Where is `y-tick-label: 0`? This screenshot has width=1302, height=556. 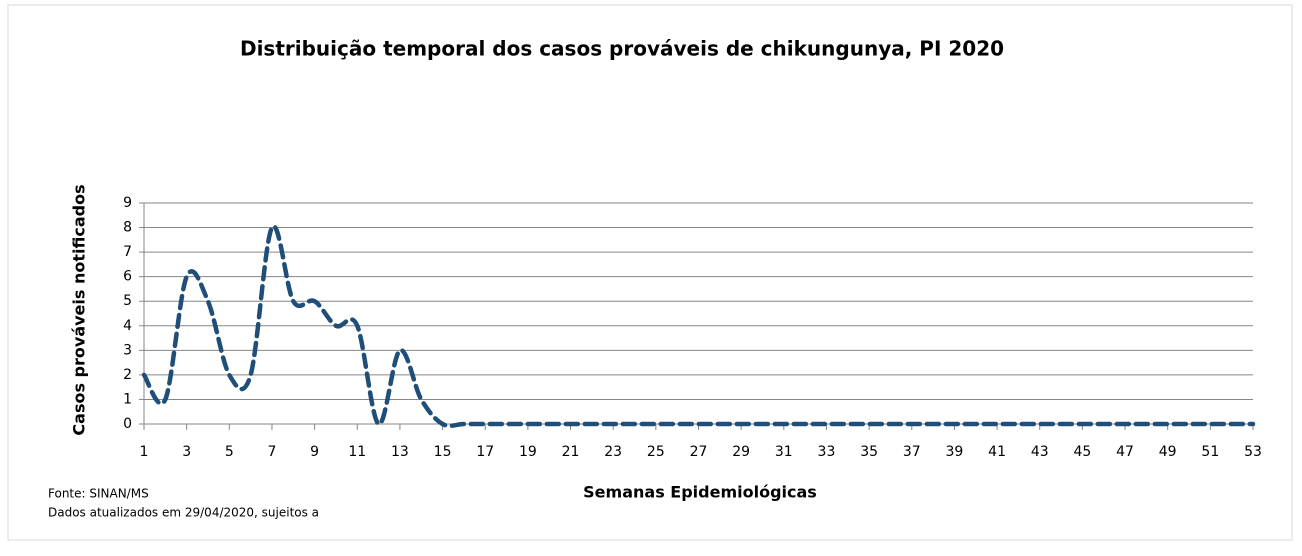 y-tick-label: 0 is located at coordinates (127, 424).